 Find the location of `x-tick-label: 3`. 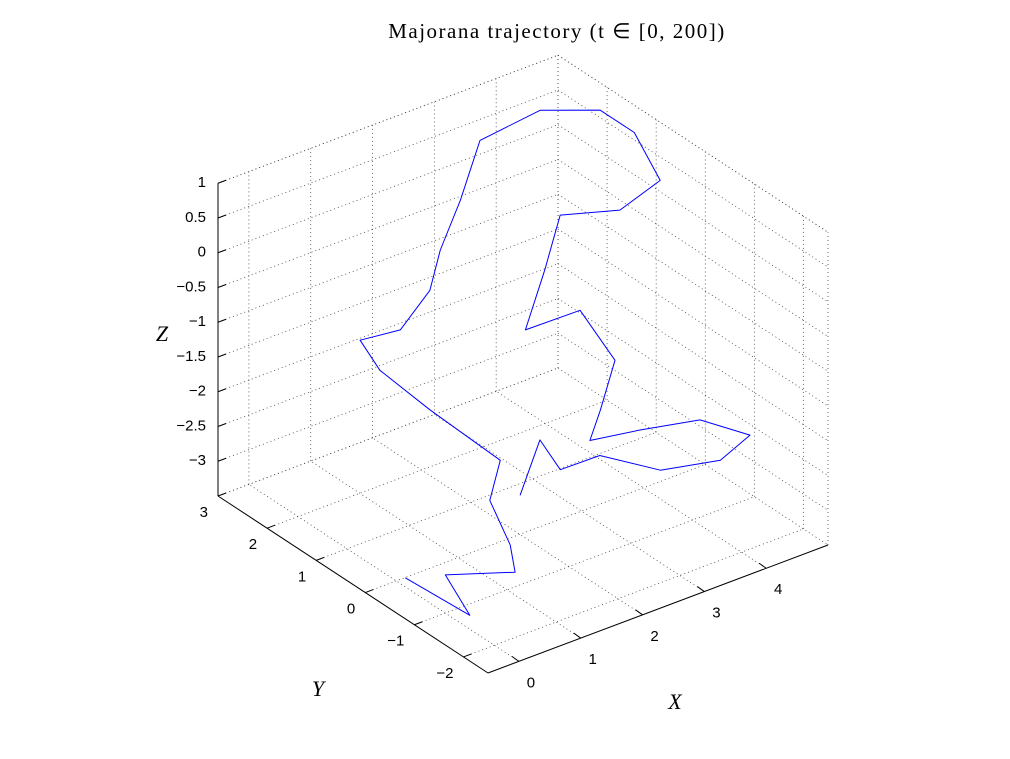

x-tick-label: 3 is located at coordinates (716, 613).